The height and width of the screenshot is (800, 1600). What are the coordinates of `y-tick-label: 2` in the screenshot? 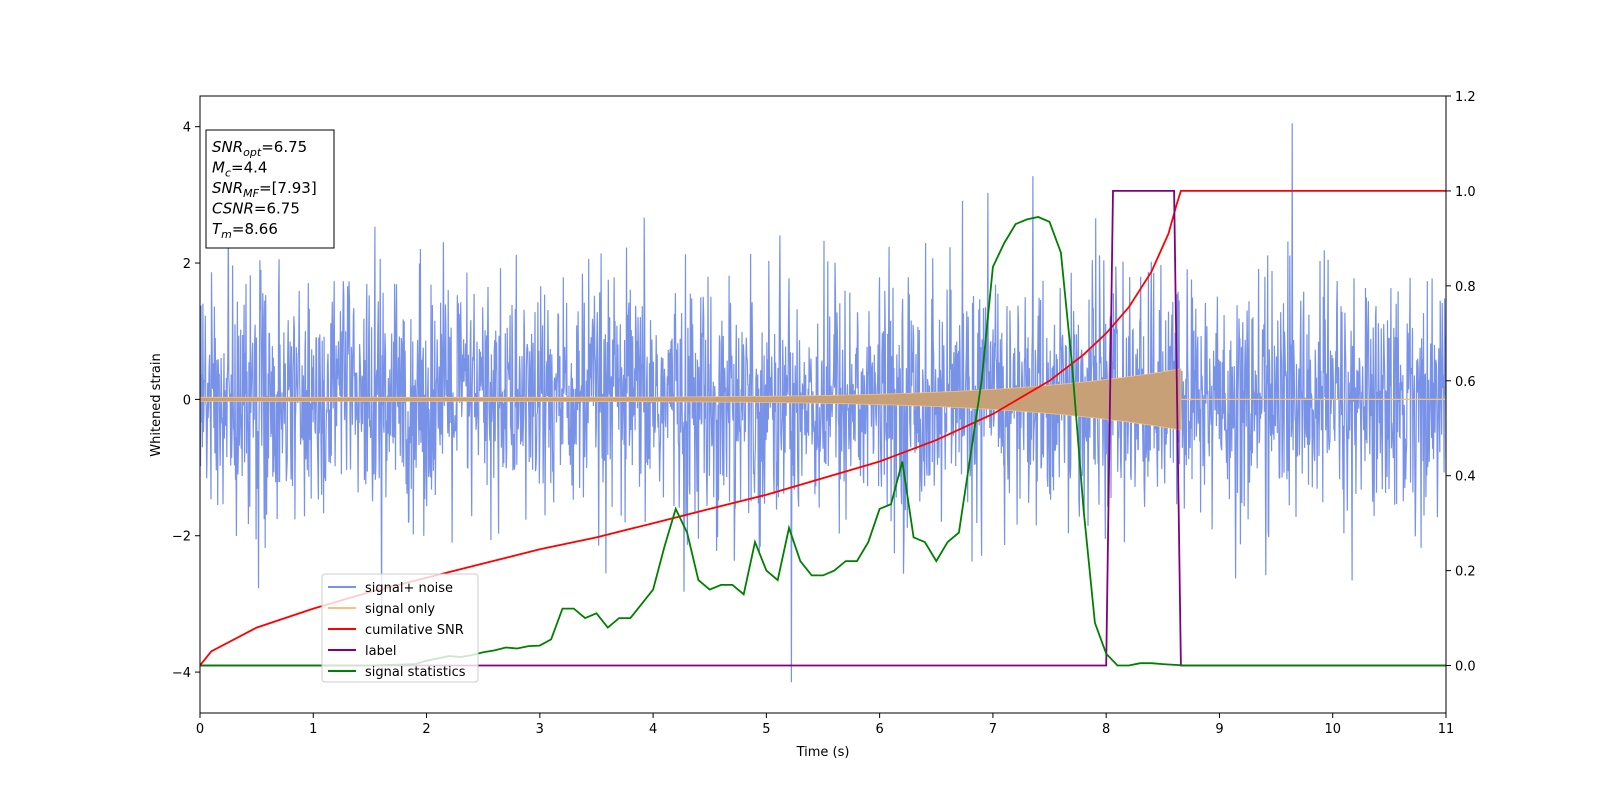 It's located at (187, 264).